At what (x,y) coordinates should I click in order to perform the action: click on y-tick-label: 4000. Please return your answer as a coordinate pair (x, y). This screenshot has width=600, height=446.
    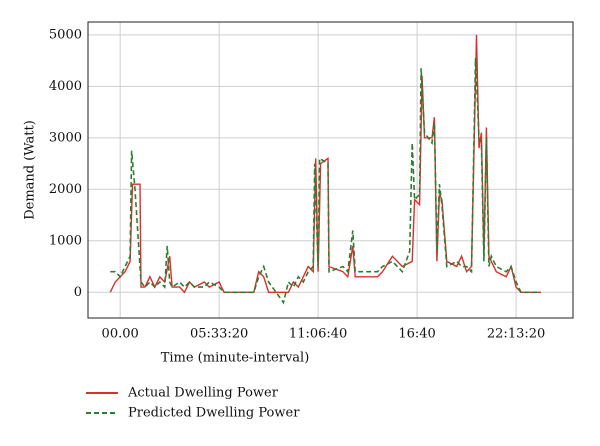
    Looking at the image, I should click on (65, 86).